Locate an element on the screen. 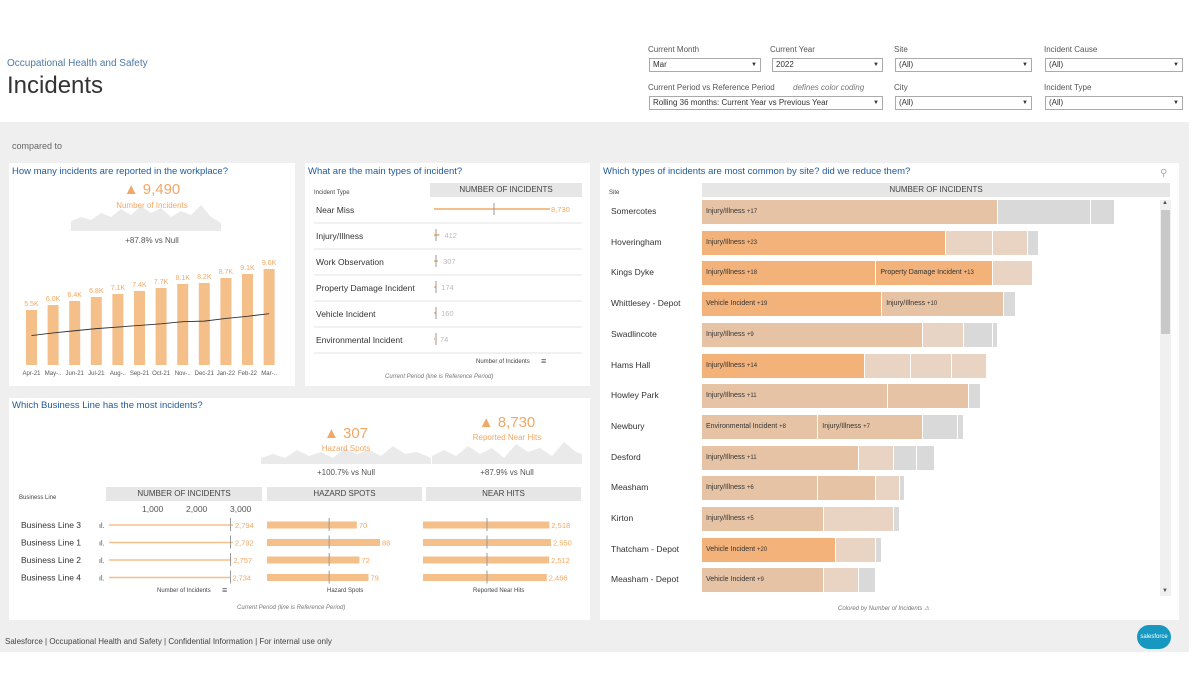  site-segment: Vehicle Incident +9 is located at coordinates (763, 580).